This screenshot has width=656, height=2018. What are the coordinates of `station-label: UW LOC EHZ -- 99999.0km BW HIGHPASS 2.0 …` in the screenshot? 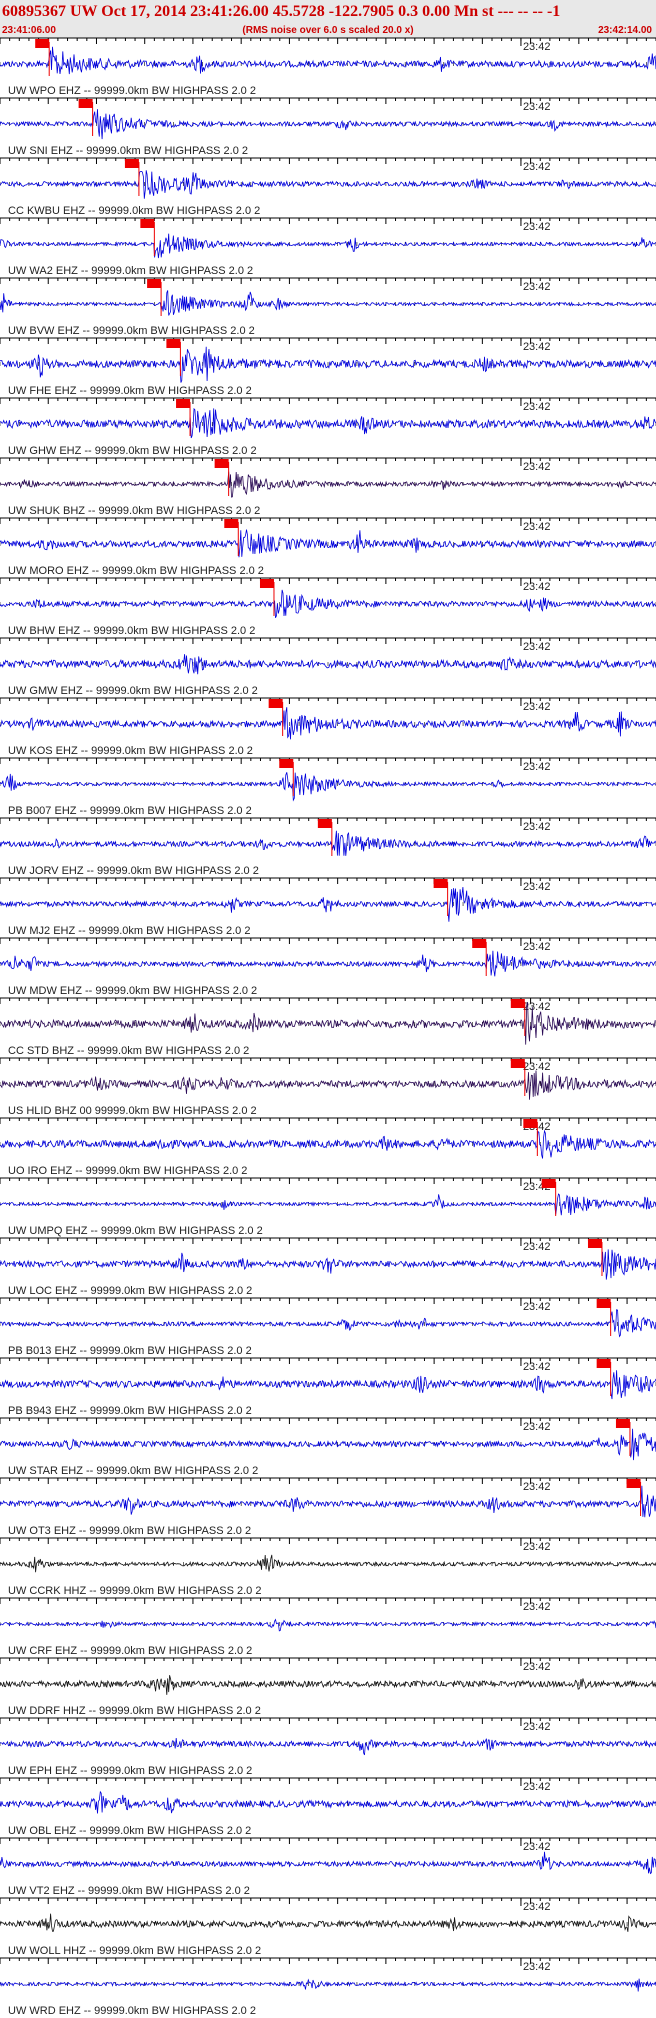 It's located at (130, 1291).